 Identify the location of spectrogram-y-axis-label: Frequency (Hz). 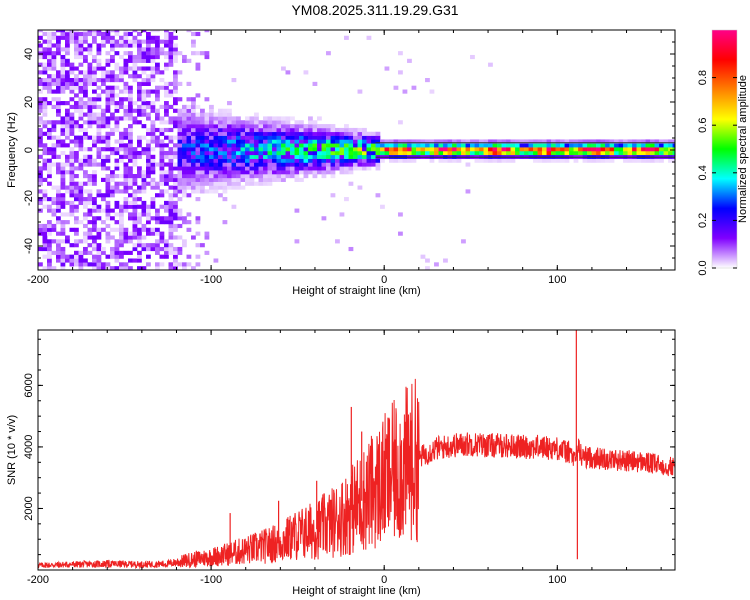
(12, 150).